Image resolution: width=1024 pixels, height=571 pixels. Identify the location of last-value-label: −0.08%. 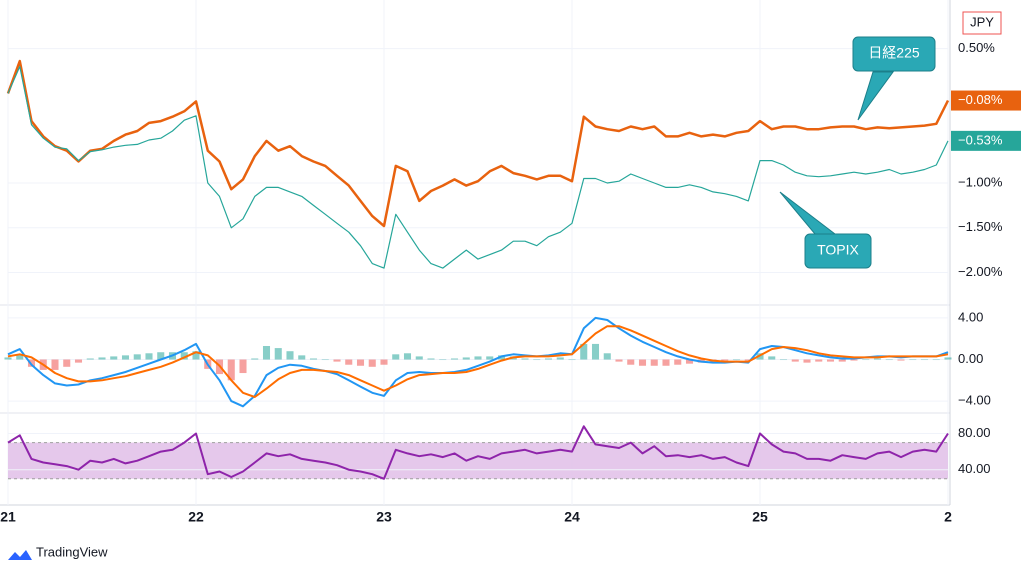
(980, 99).